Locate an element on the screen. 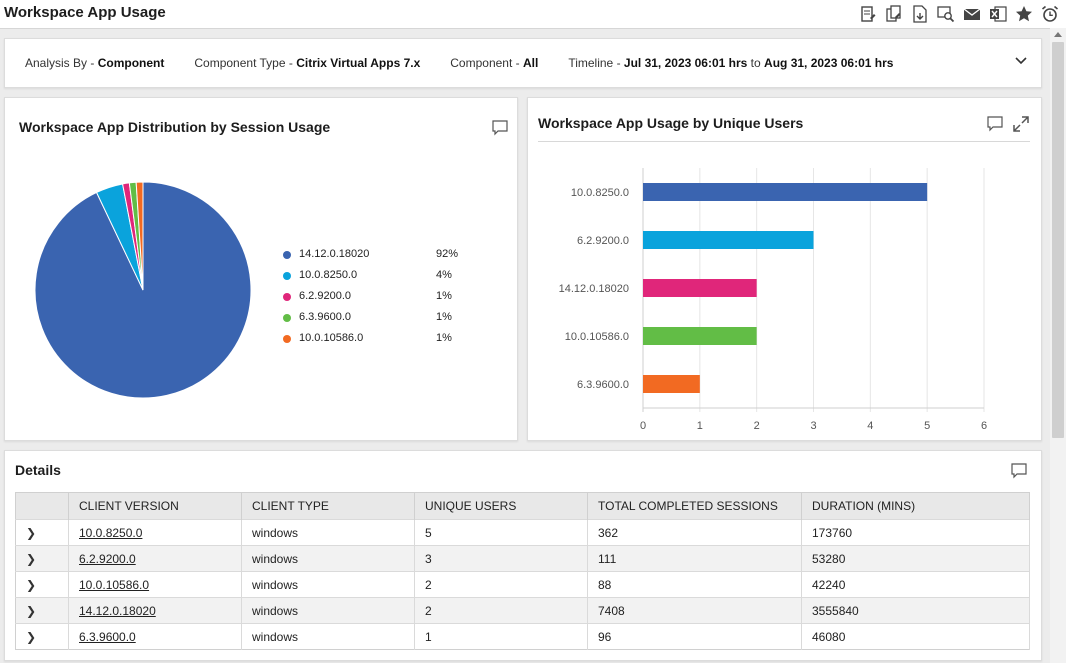 This screenshot has width=1066, height=663. sessions-cell: 88 is located at coordinates (694, 584).